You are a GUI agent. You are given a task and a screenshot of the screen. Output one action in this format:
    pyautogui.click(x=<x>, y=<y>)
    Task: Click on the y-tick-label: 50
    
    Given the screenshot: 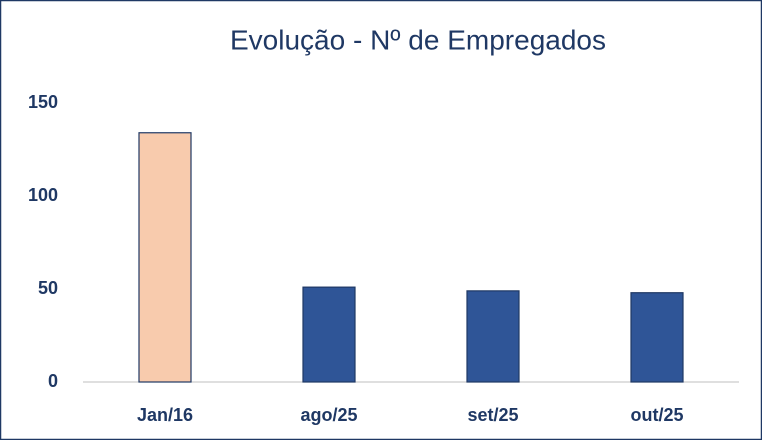 What is the action you would take?
    pyautogui.click(x=48, y=288)
    